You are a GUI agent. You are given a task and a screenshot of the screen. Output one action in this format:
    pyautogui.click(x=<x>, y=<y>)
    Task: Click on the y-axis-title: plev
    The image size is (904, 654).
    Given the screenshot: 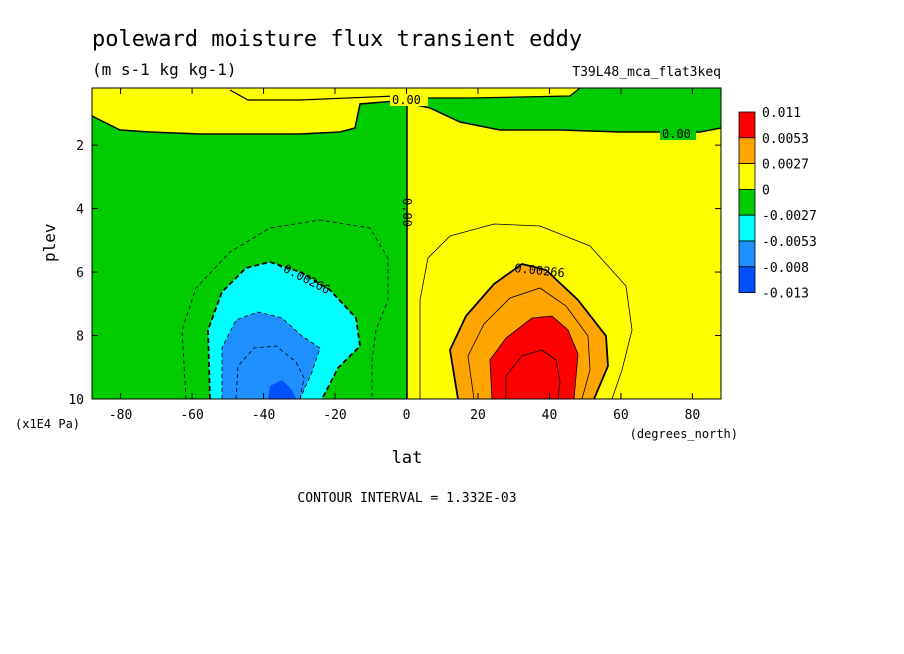 What is the action you would take?
    pyautogui.click(x=49, y=242)
    